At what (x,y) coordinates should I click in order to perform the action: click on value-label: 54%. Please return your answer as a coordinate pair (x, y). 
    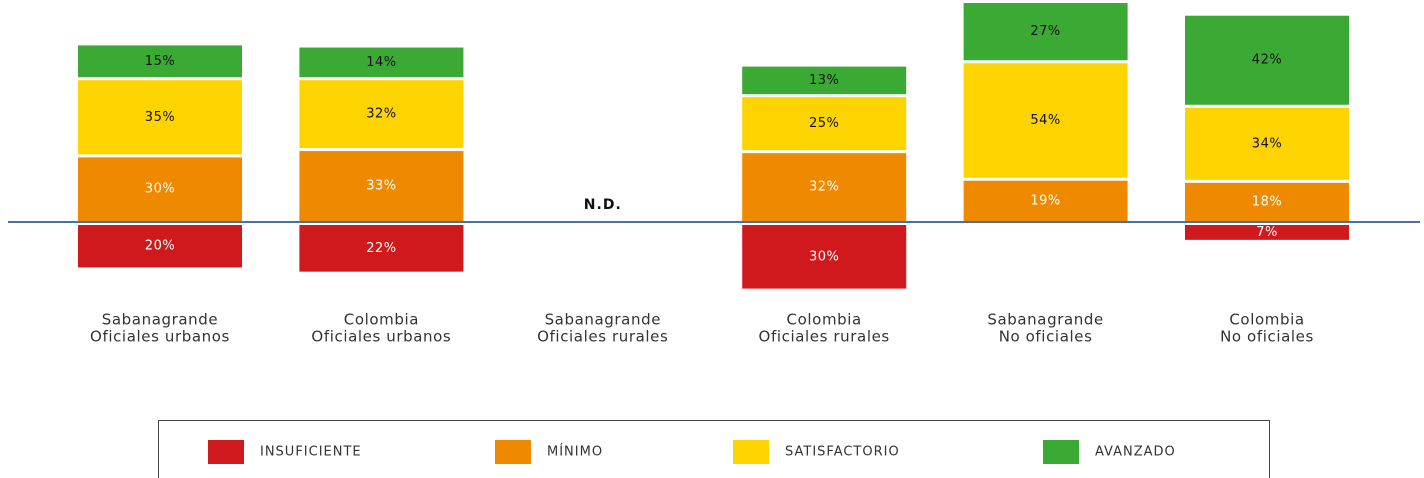
    Looking at the image, I should click on (1045, 120).